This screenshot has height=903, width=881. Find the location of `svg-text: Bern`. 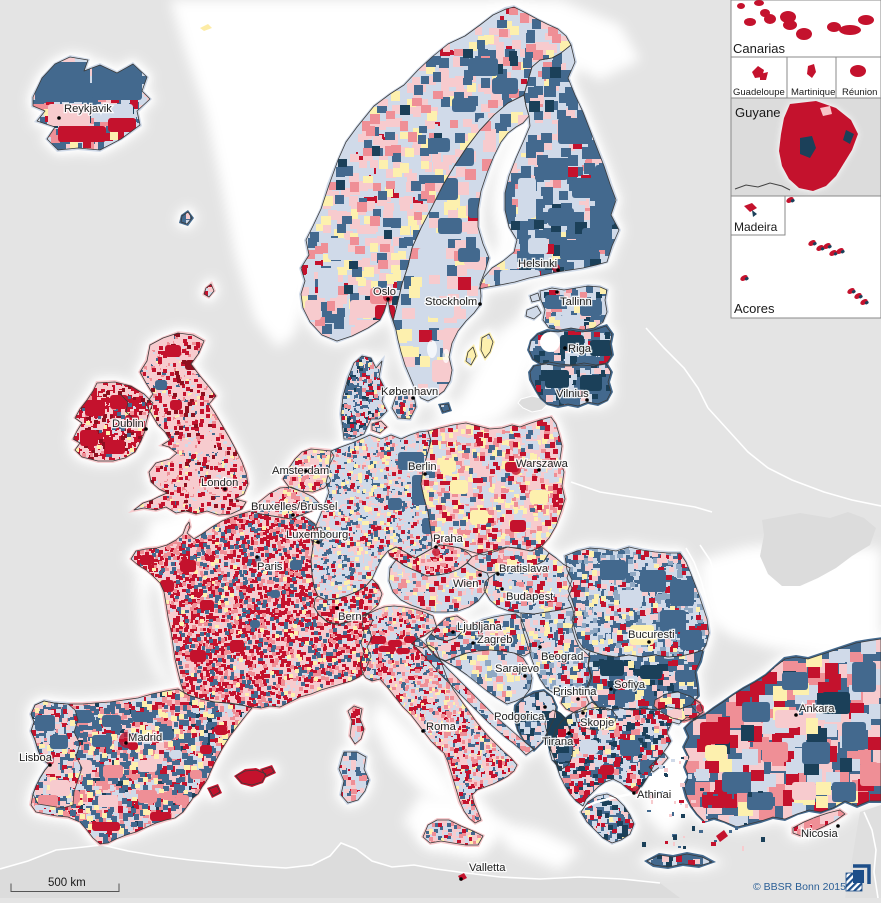

svg-text: Bern is located at coordinates (350, 617).